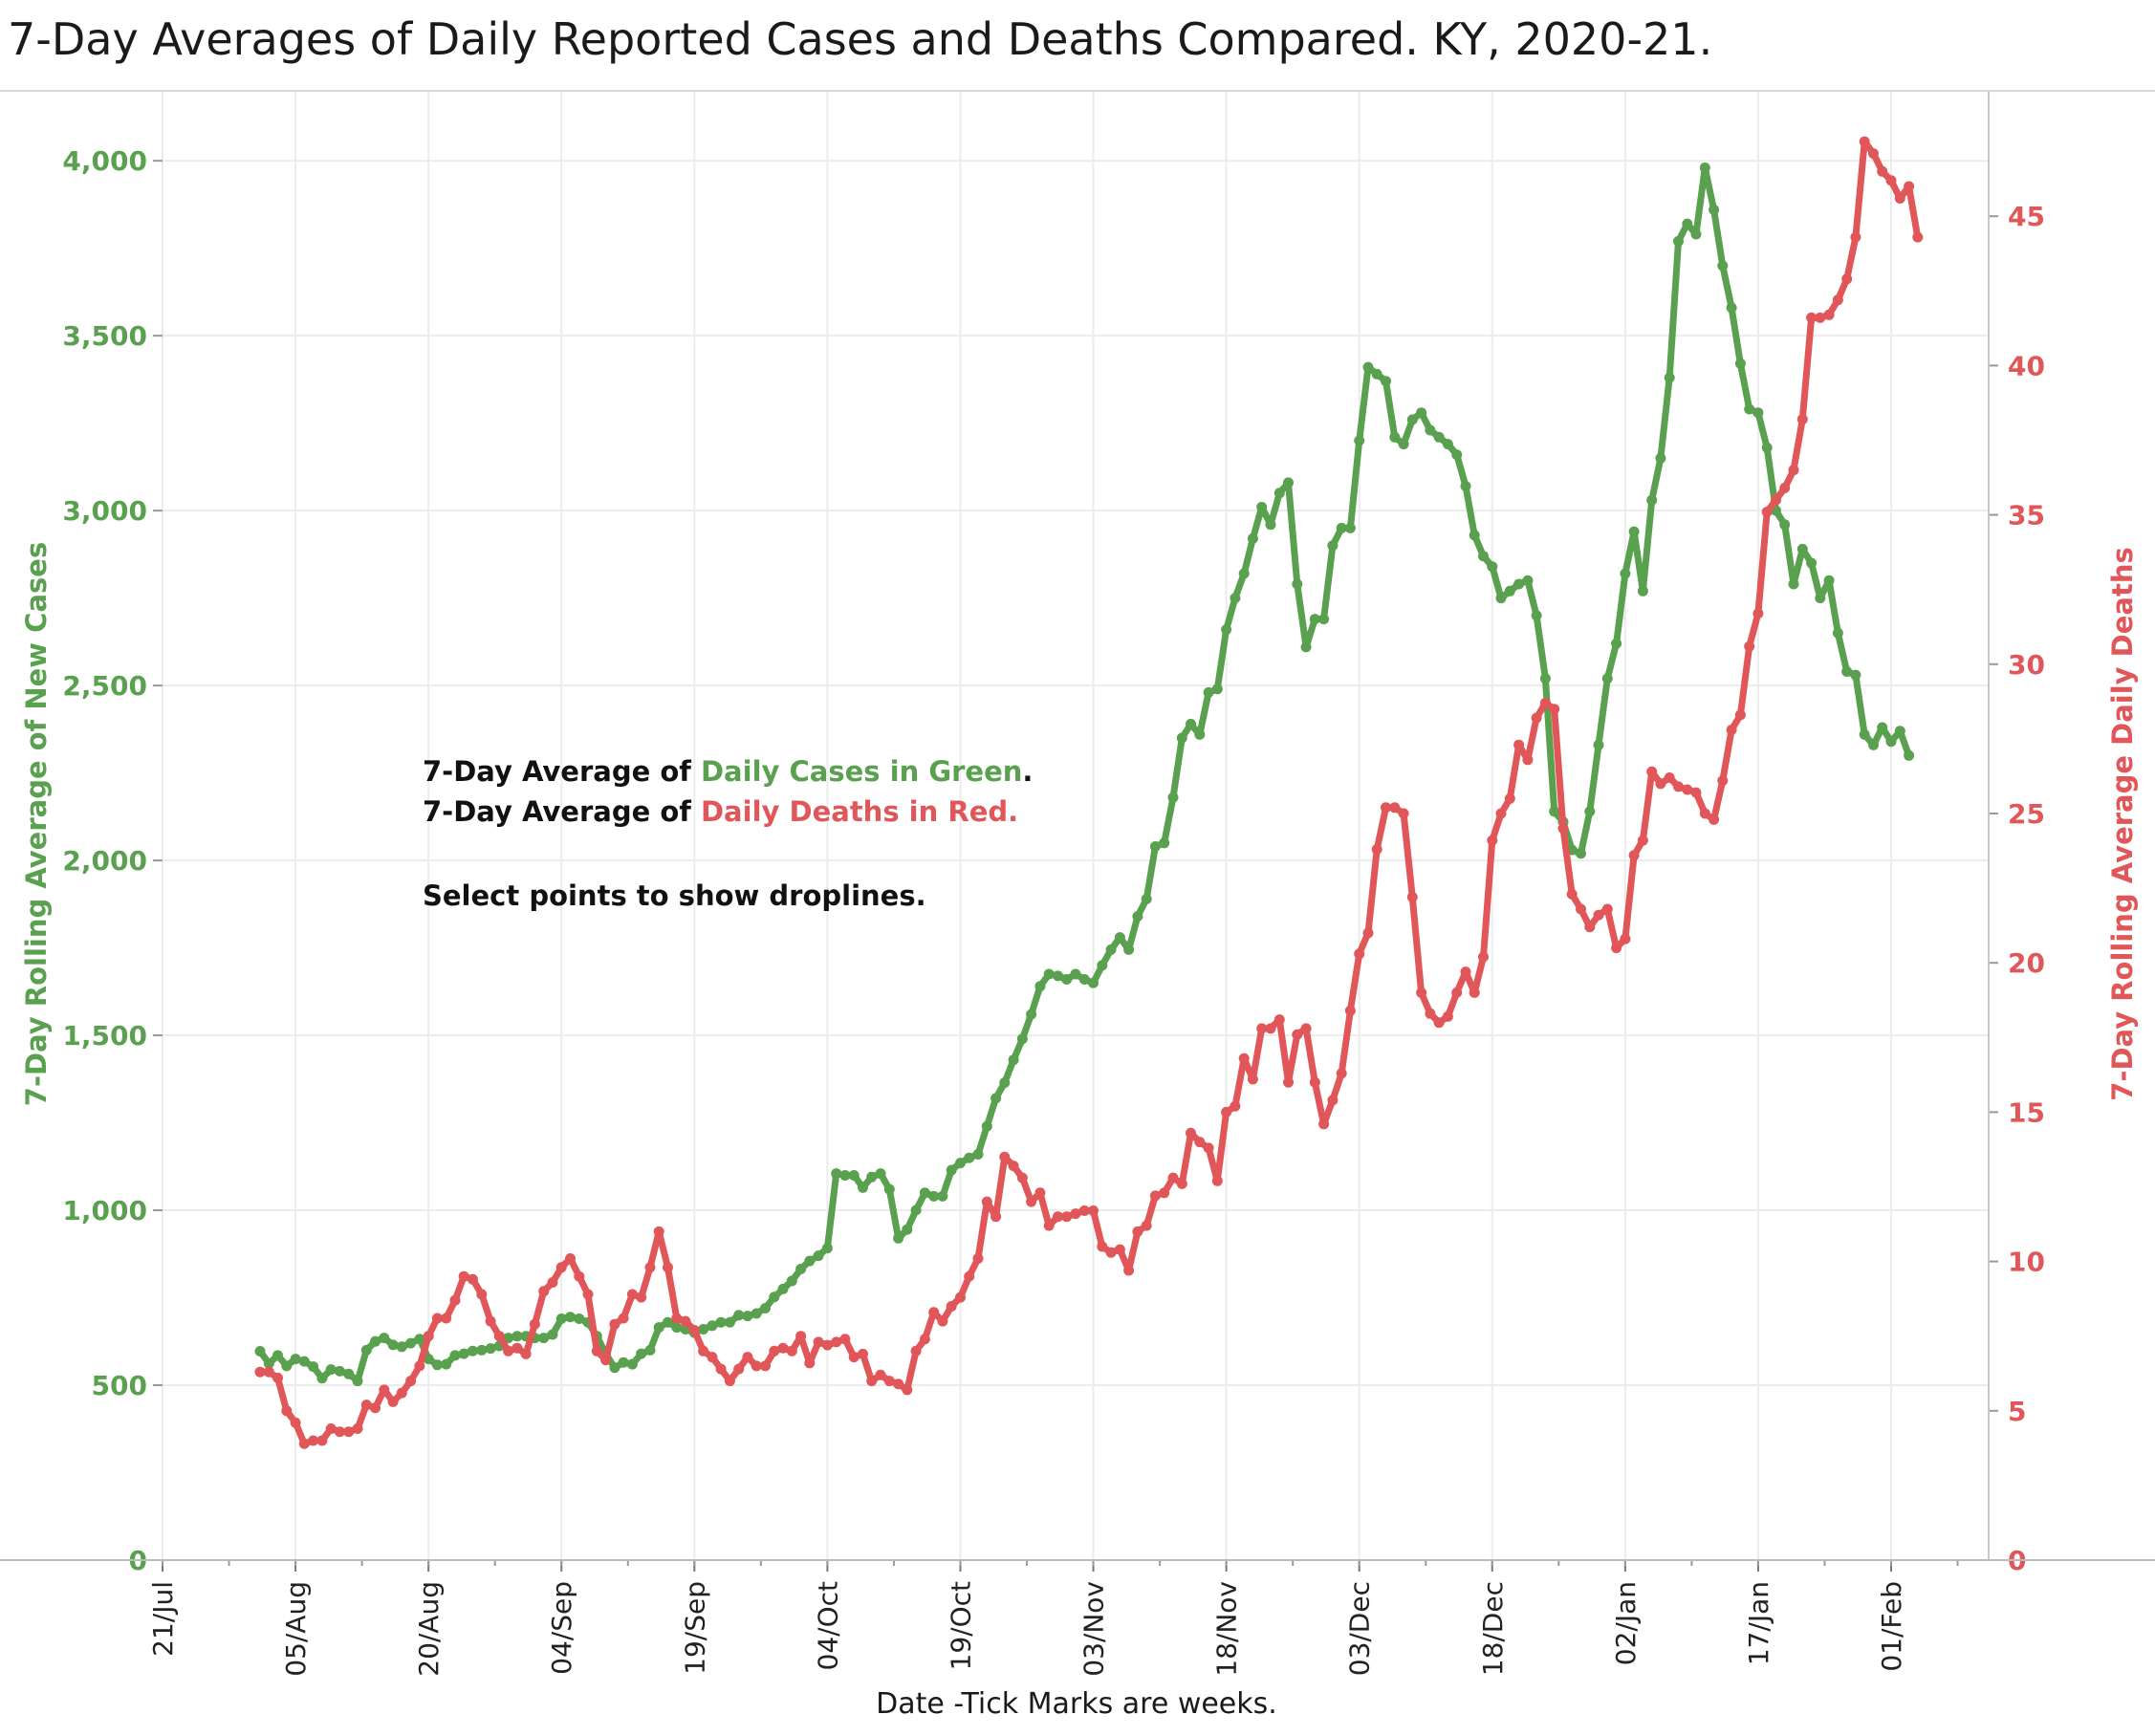  Describe the element at coordinates (2027, 665) in the screenshot. I see `y-right-tick-label: 30` at that location.